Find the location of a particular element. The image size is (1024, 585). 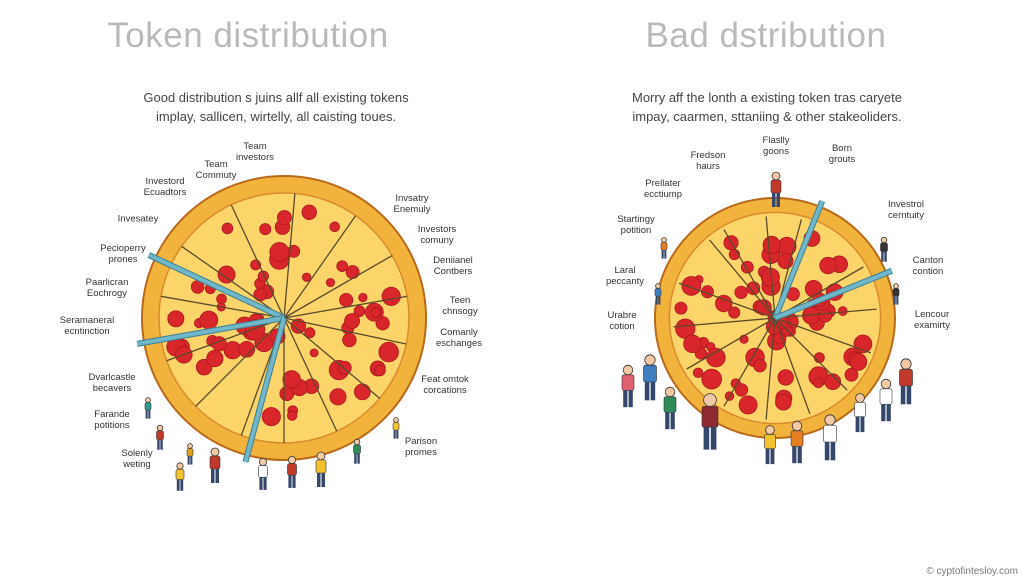

label-line: Comanly is located at coordinates (459, 332).